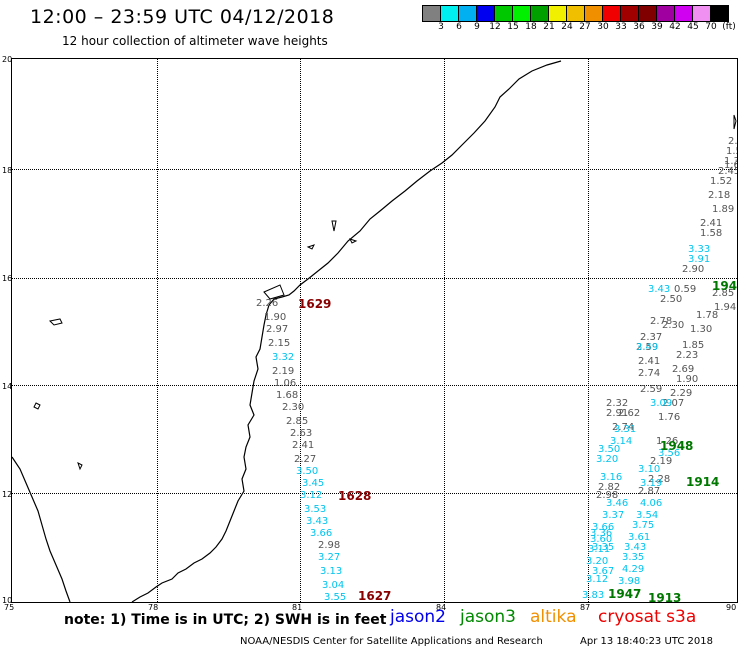  Describe the element at coordinates (643, 525) in the screenshot. I see `swh-value: 3.75` at that location.